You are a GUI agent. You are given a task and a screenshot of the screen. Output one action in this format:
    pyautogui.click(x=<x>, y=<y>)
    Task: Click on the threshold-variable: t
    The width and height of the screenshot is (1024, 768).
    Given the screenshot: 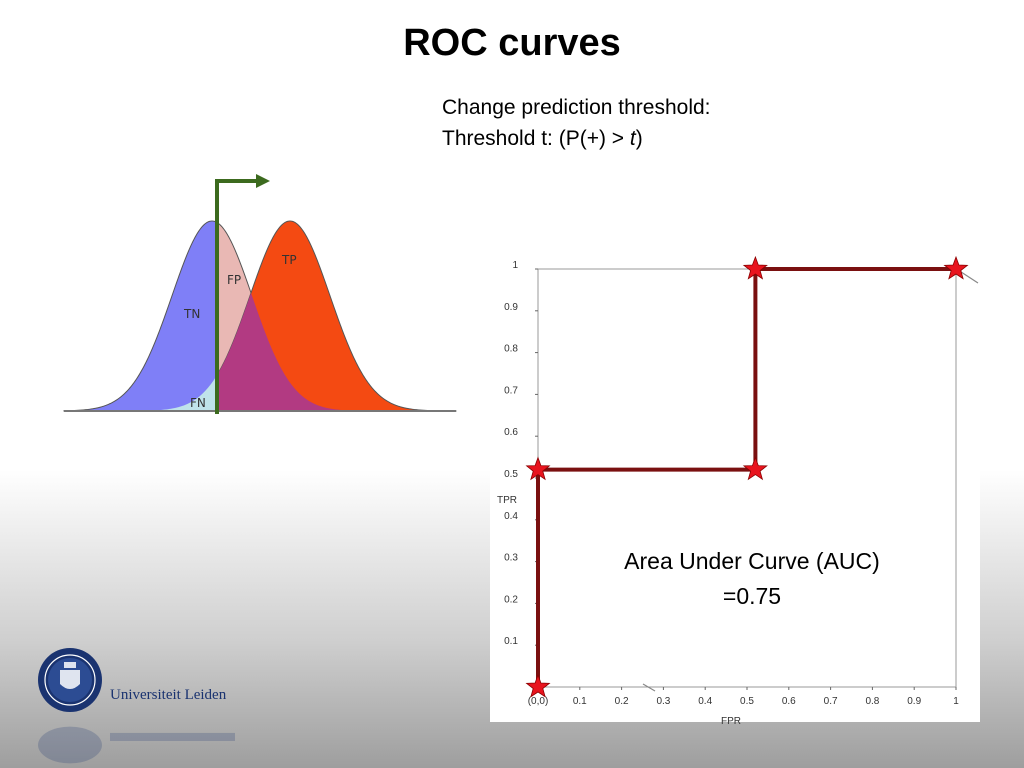 What is the action you would take?
    pyautogui.click(x=632, y=138)
    